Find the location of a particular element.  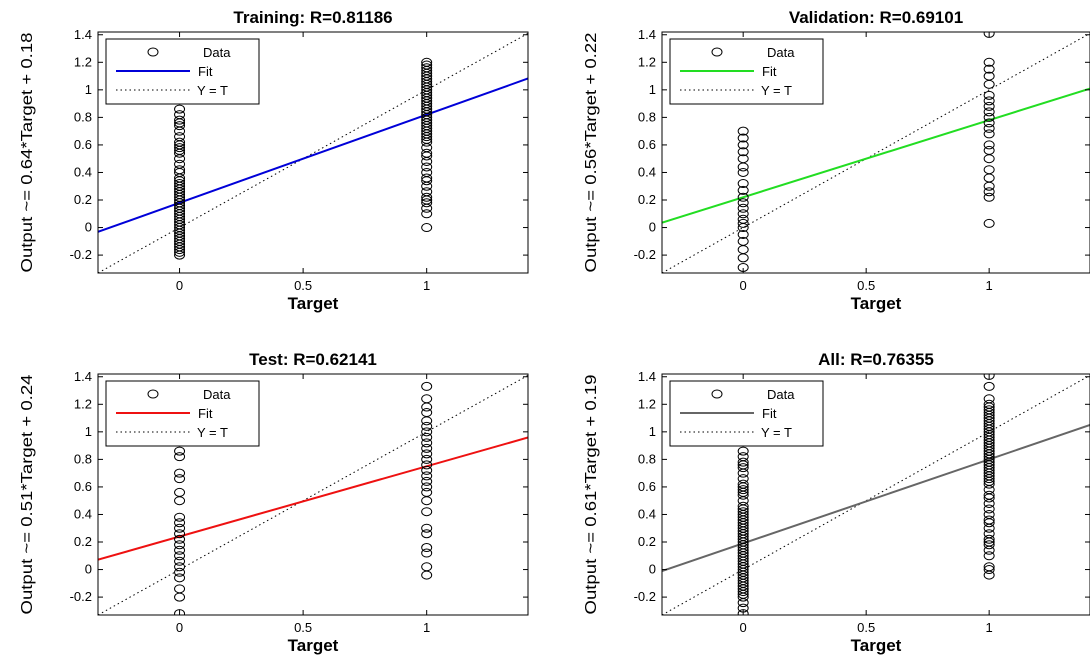

y-tick-label: 1 is located at coordinates (88, 431).